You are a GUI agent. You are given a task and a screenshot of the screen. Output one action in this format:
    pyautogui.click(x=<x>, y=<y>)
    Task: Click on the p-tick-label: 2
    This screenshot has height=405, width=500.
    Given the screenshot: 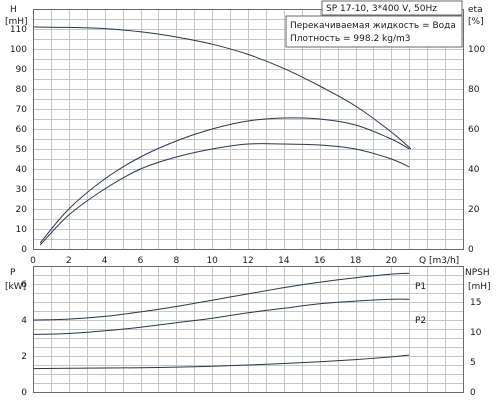 What is the action you would take?
    pyautogui.click(x=24, y=357)
    